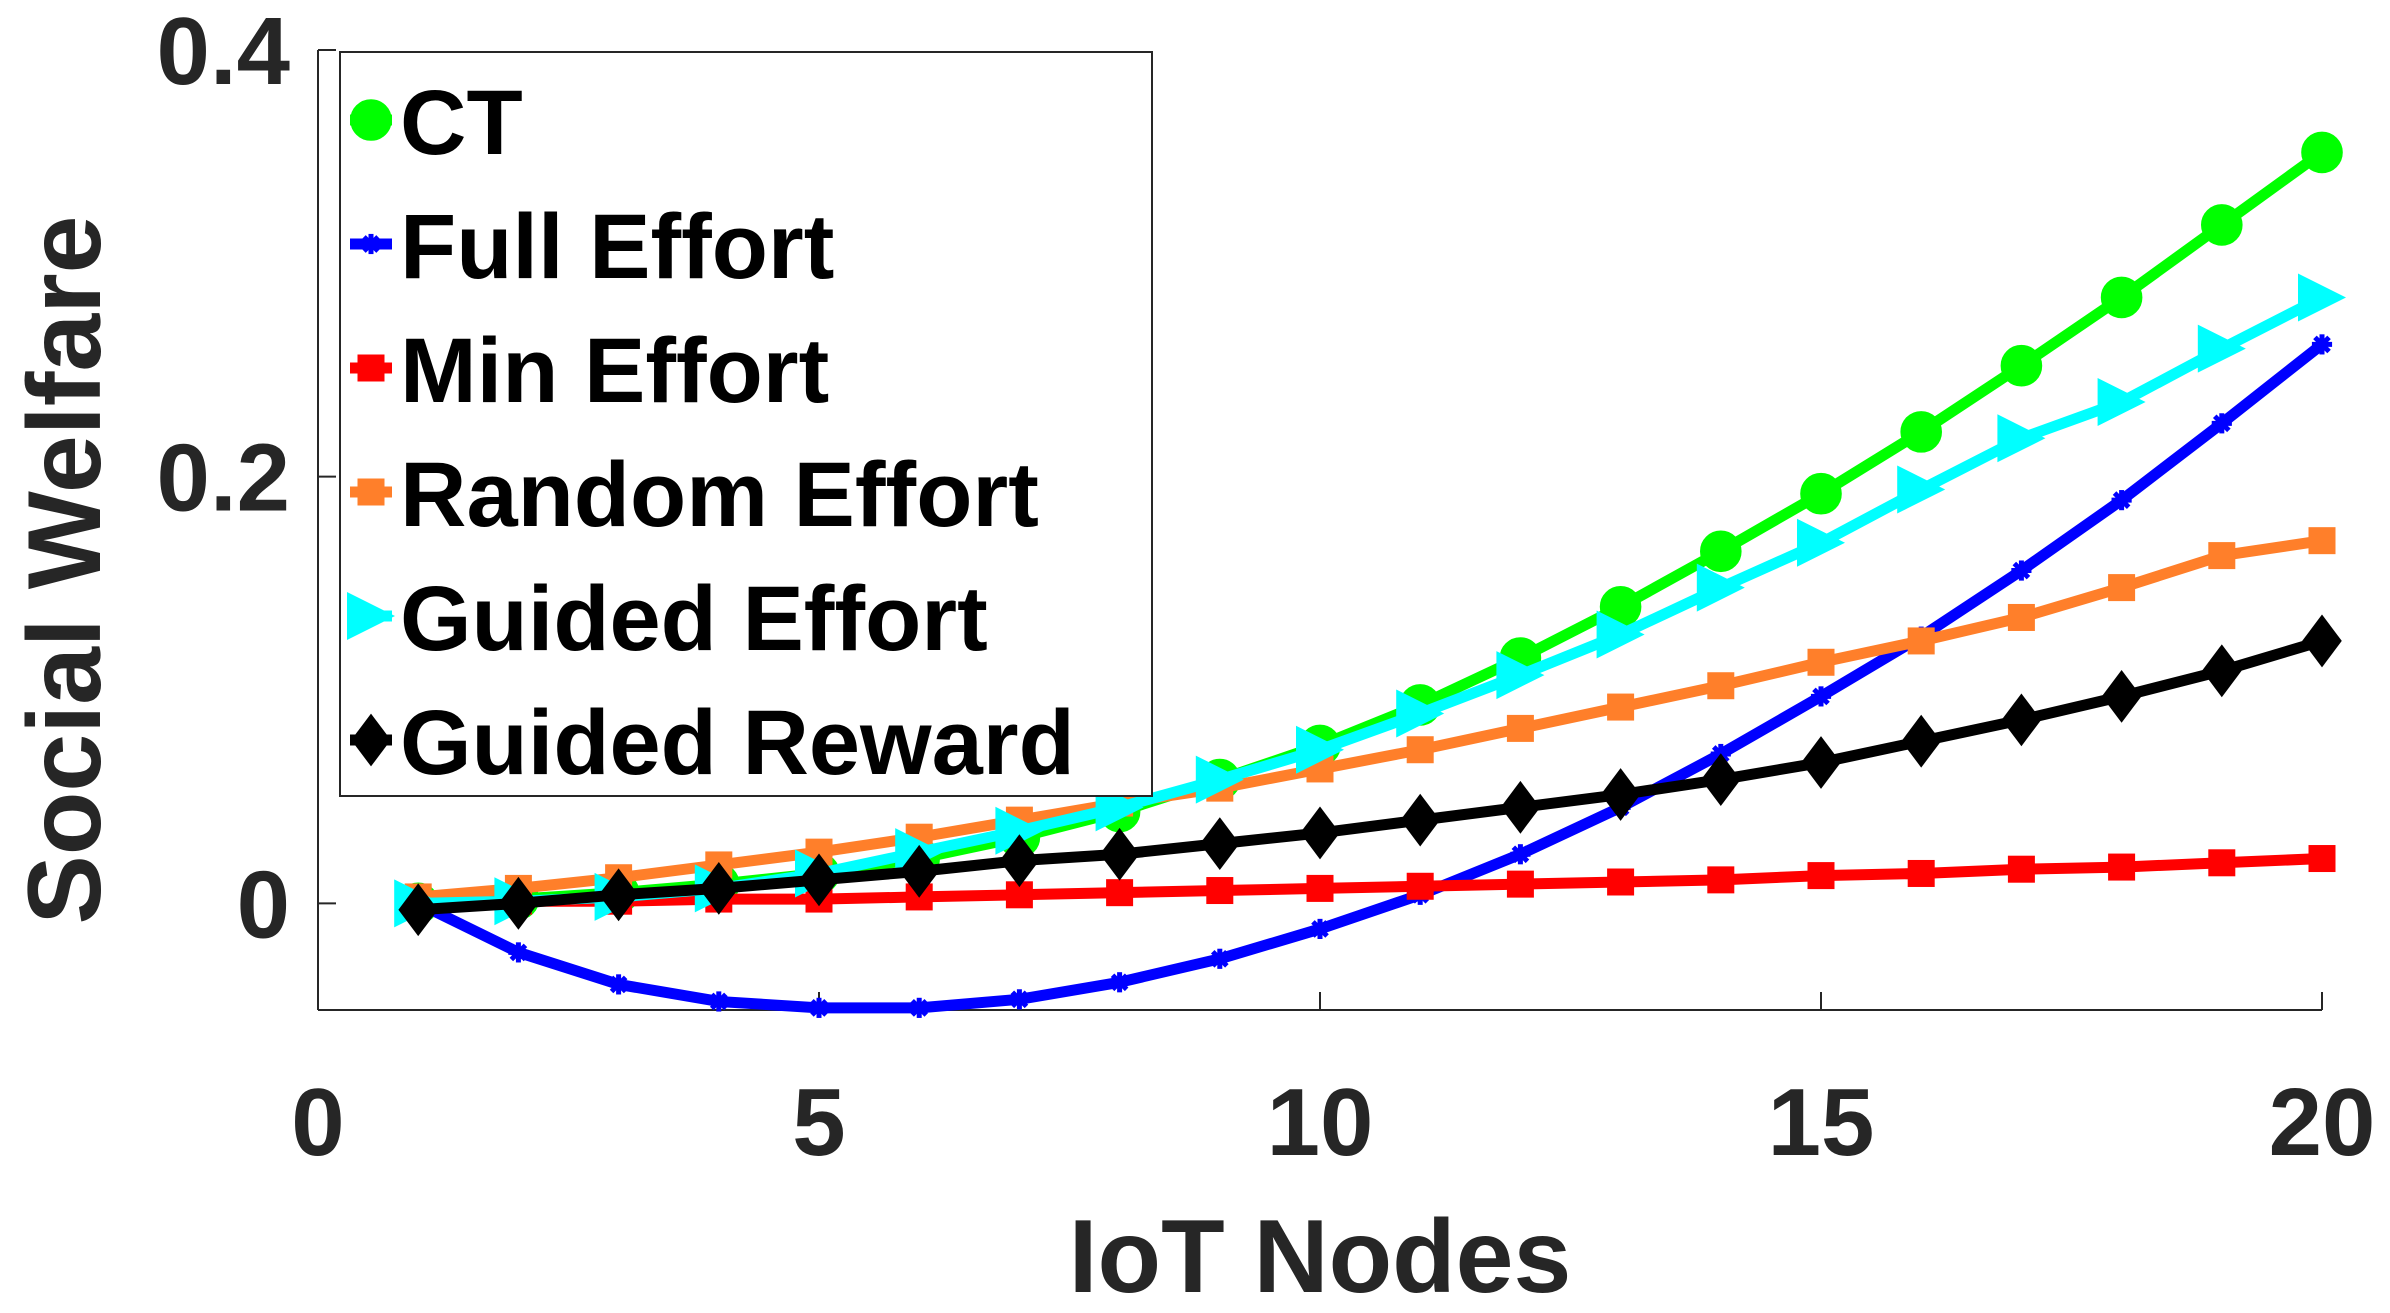  I want to click on series-line, so click(1370, 881).